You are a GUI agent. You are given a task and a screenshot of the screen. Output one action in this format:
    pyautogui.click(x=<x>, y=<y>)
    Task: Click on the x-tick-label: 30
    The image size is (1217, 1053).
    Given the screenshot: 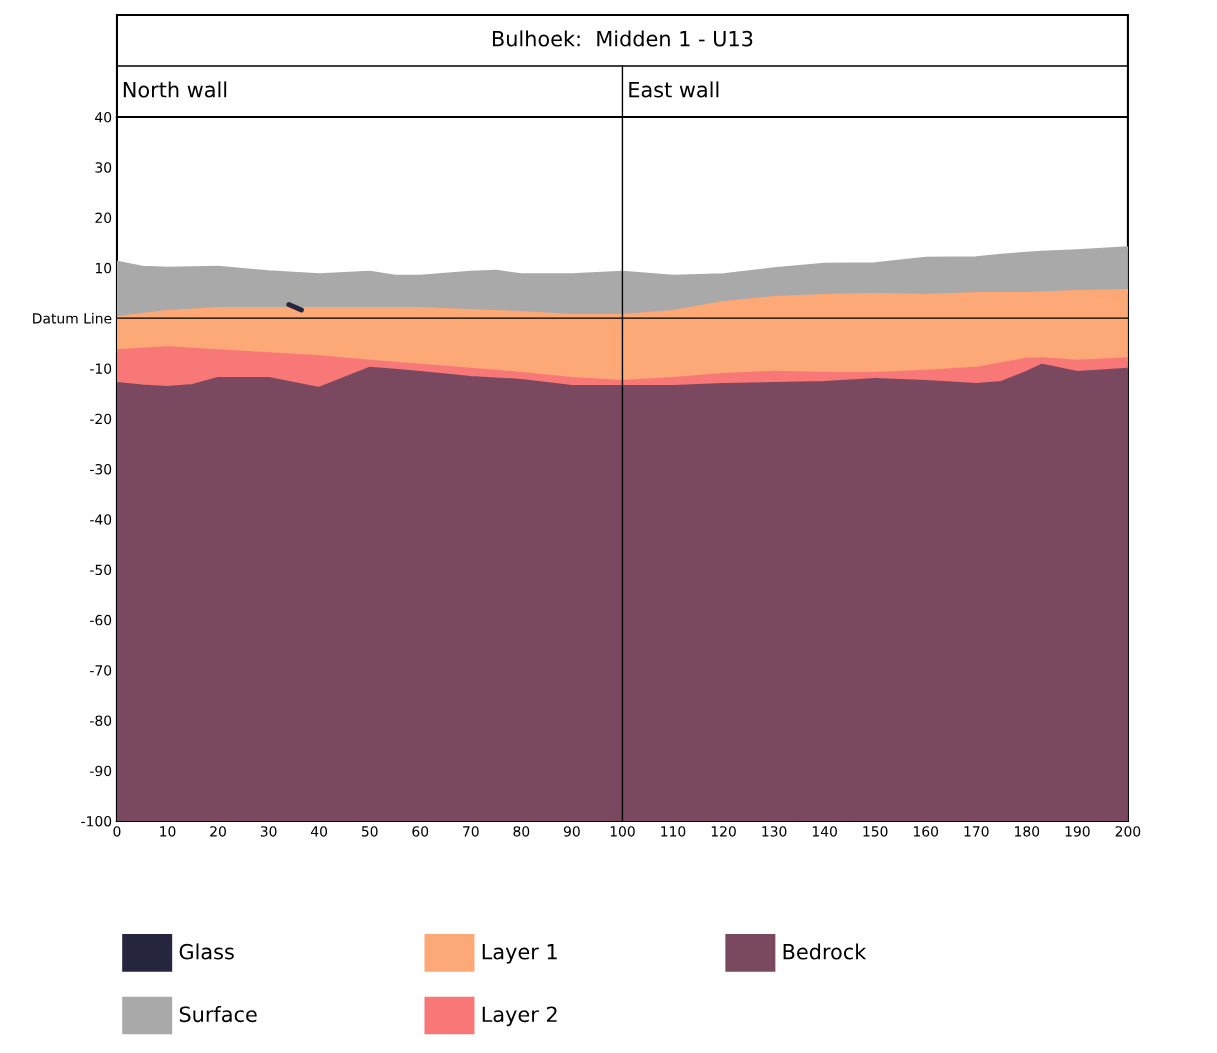 What is the action you would take?
    pyautogui.click(x=268, y=831)
    